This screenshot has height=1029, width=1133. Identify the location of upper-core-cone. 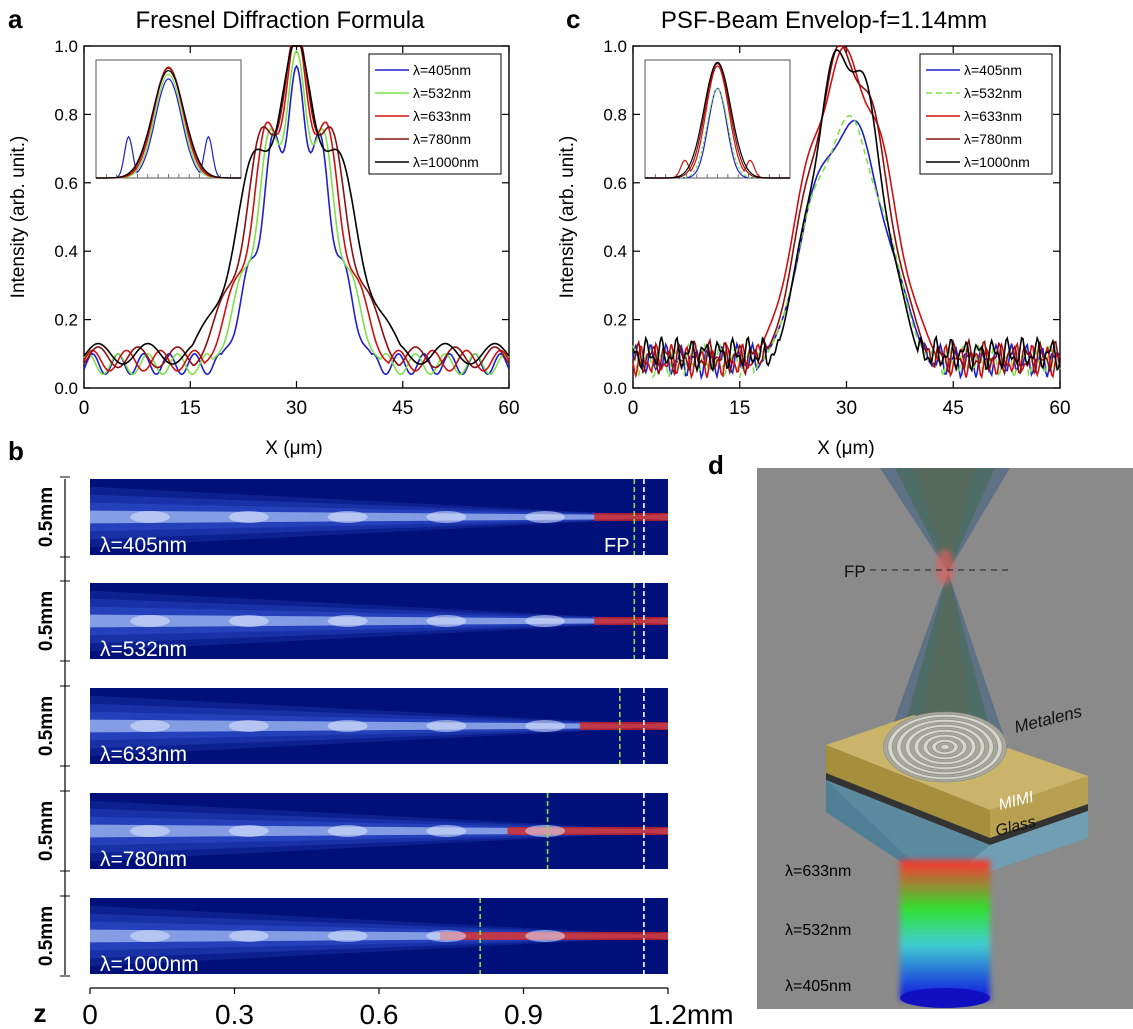
(945, 520).